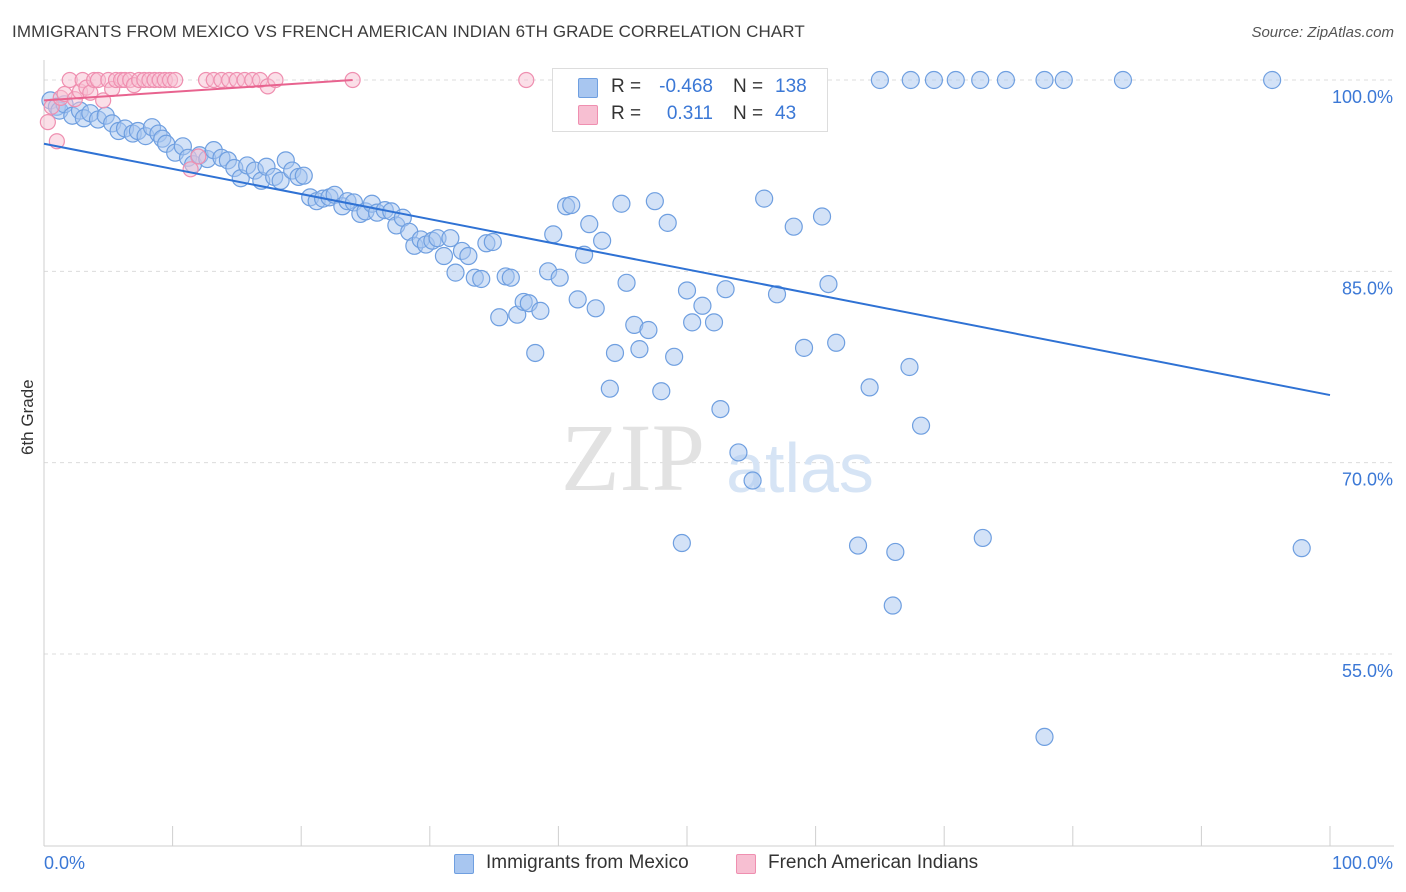  I want to click on stats-row-french-american-indians: R = 0.311 N = 43, so click(690, 114).